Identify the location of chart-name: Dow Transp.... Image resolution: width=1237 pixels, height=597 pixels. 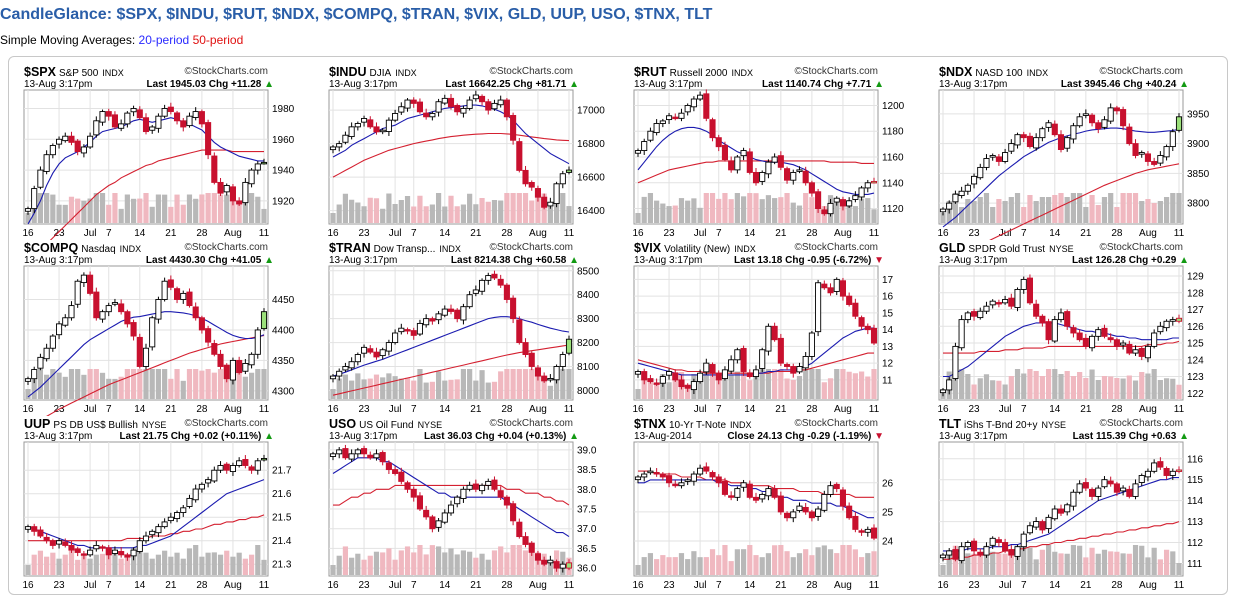
(404, 249).